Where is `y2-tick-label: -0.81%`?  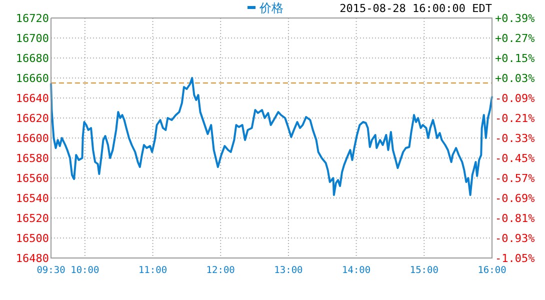 y2-tick-label: -0.81% is located at coordinates (515, 218).